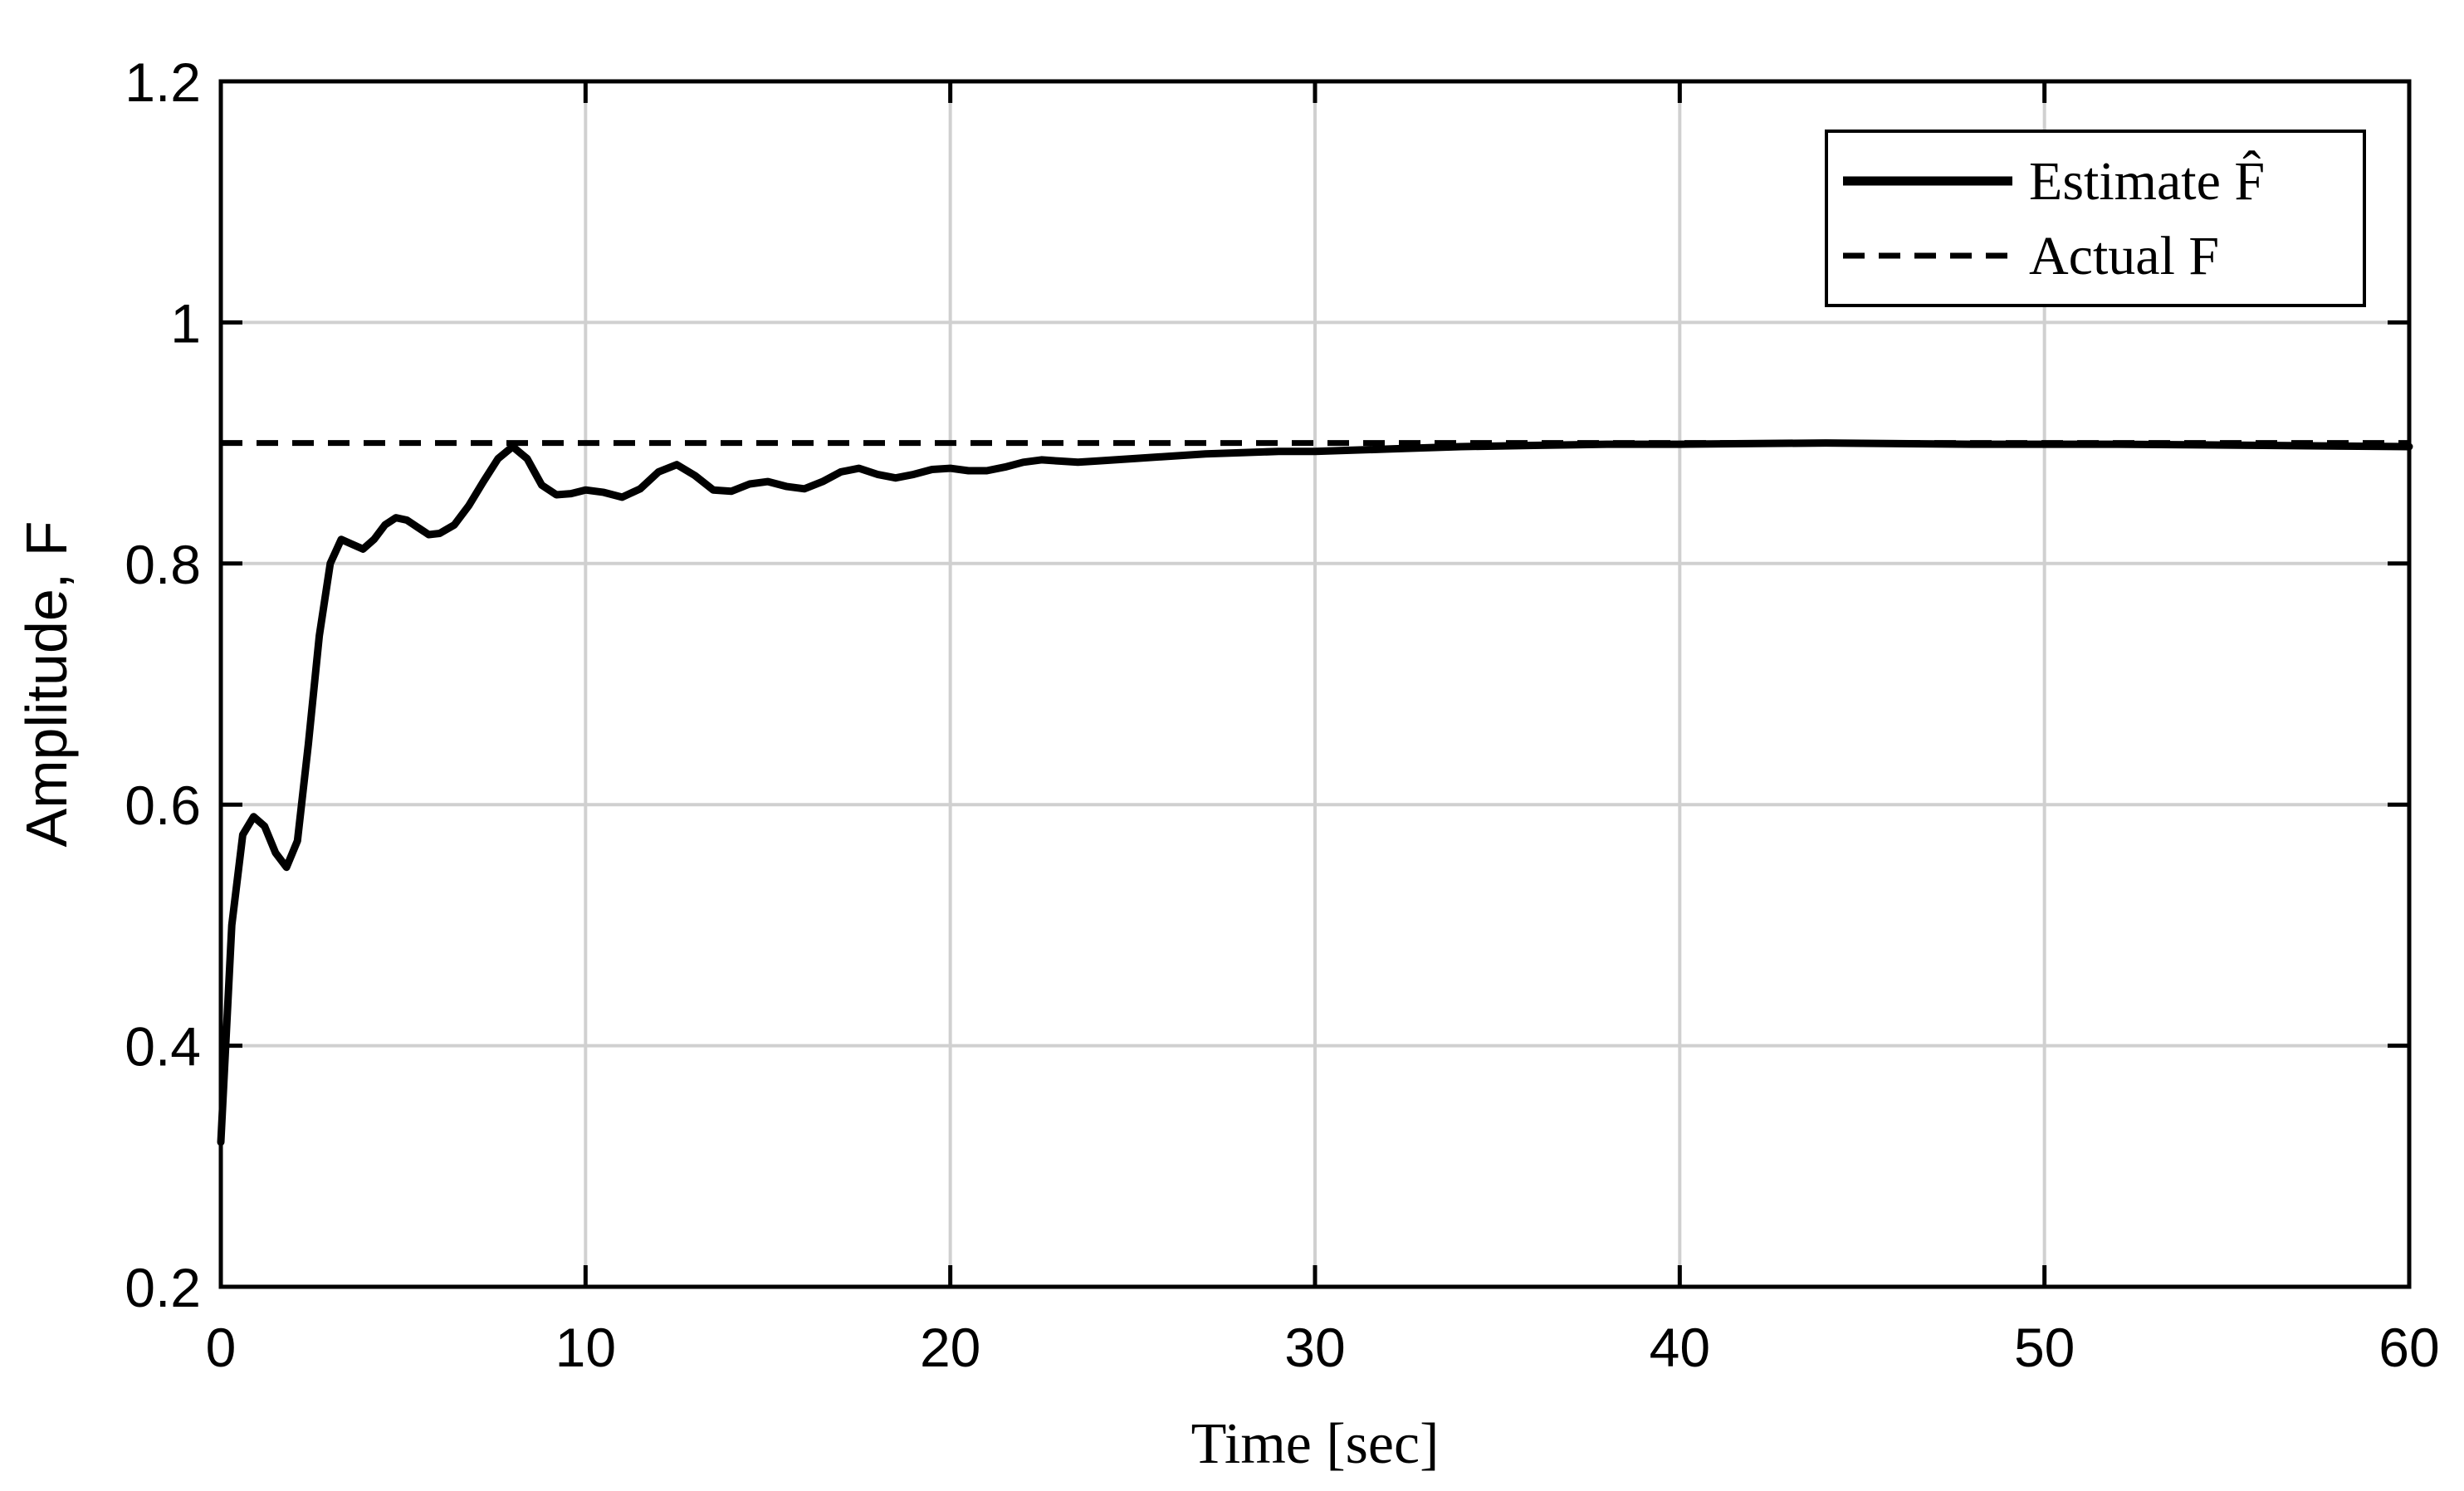 Image resolution: width=2464 pixels, height=1491 pixels. What do you see at coordinates (2124, 256) in the screenshot?
I see `legend-label-actual: Actual F` at bounding box center [2124, 256].